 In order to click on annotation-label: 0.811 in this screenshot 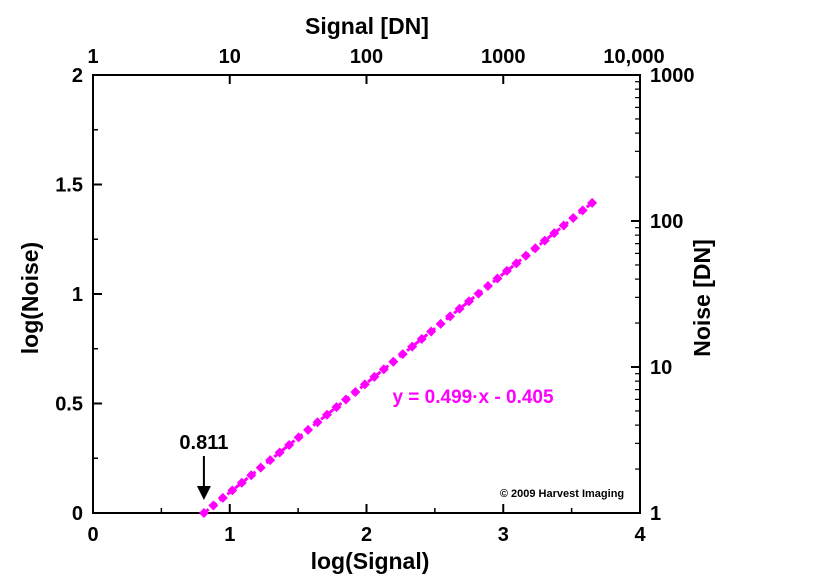, I will do `click(203, 443)`.